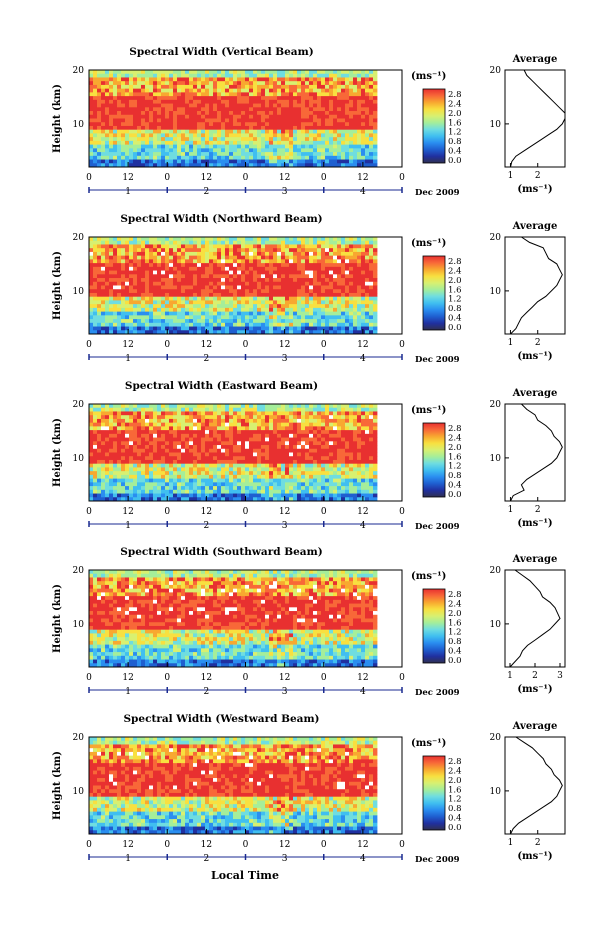  What do you see at coordinates (79, 625) in the screenshot?
I see `y-tick-label: 10` at bounding box center [79, 625].